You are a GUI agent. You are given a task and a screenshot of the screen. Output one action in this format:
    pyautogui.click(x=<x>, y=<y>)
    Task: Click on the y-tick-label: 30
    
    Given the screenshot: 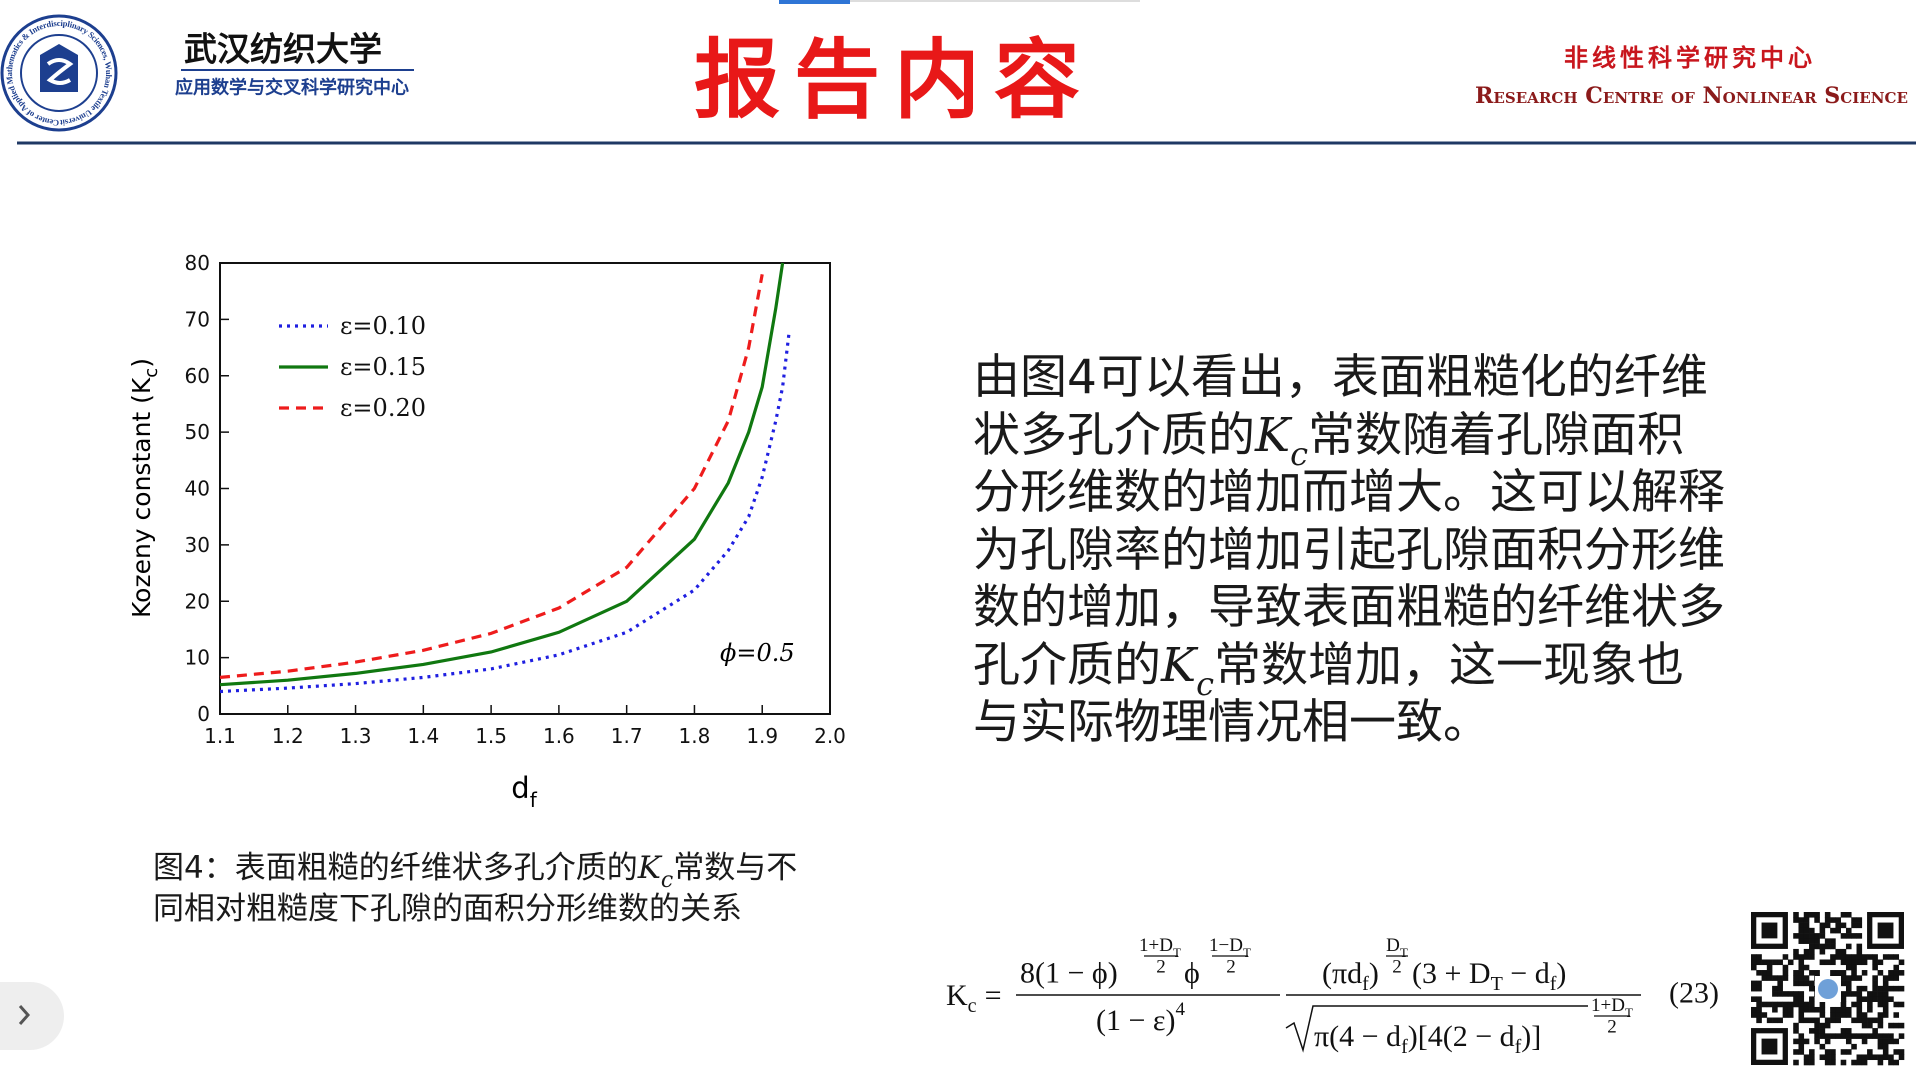 What is the action you would take?
    pyautogui.click(x=197, y=545)
    